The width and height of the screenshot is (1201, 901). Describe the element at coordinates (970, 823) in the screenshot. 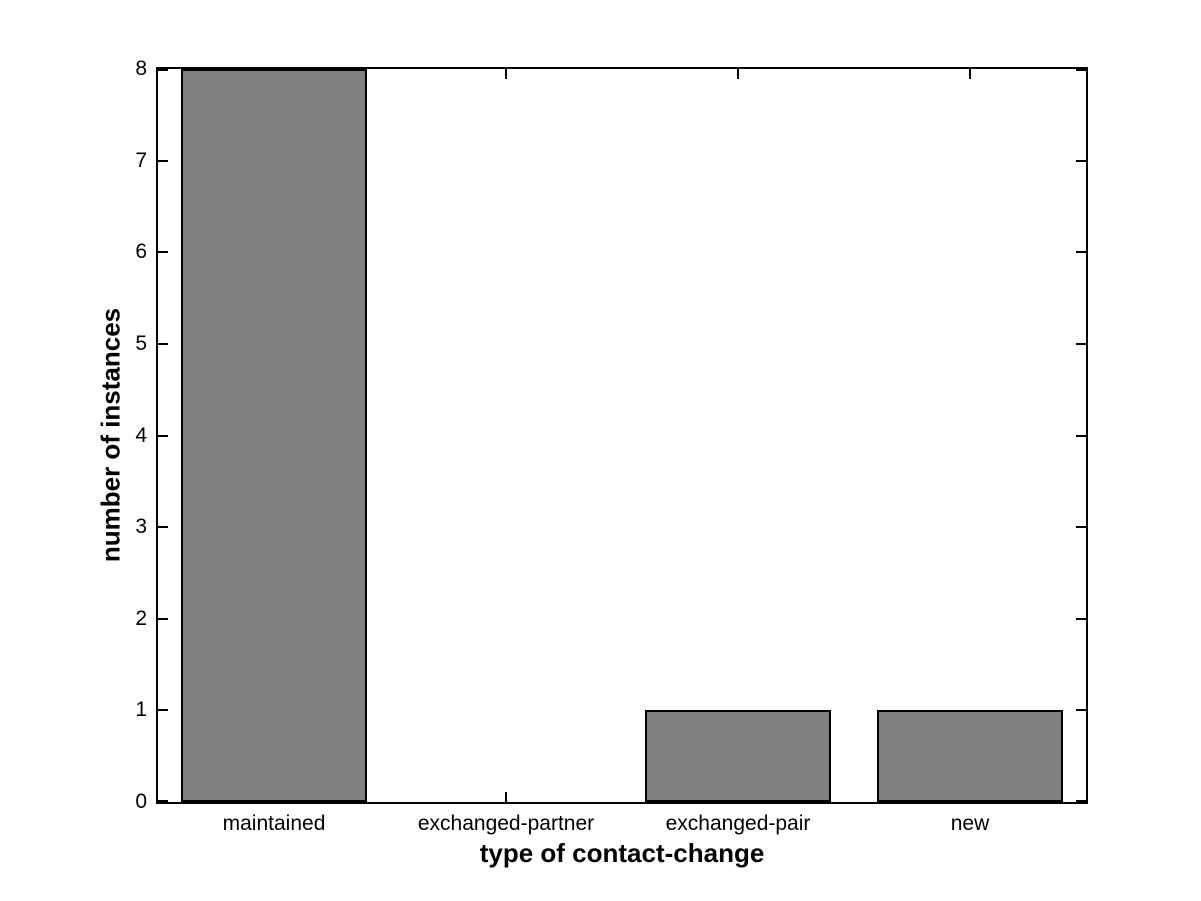

I see `x-tick-label: new` at that location.